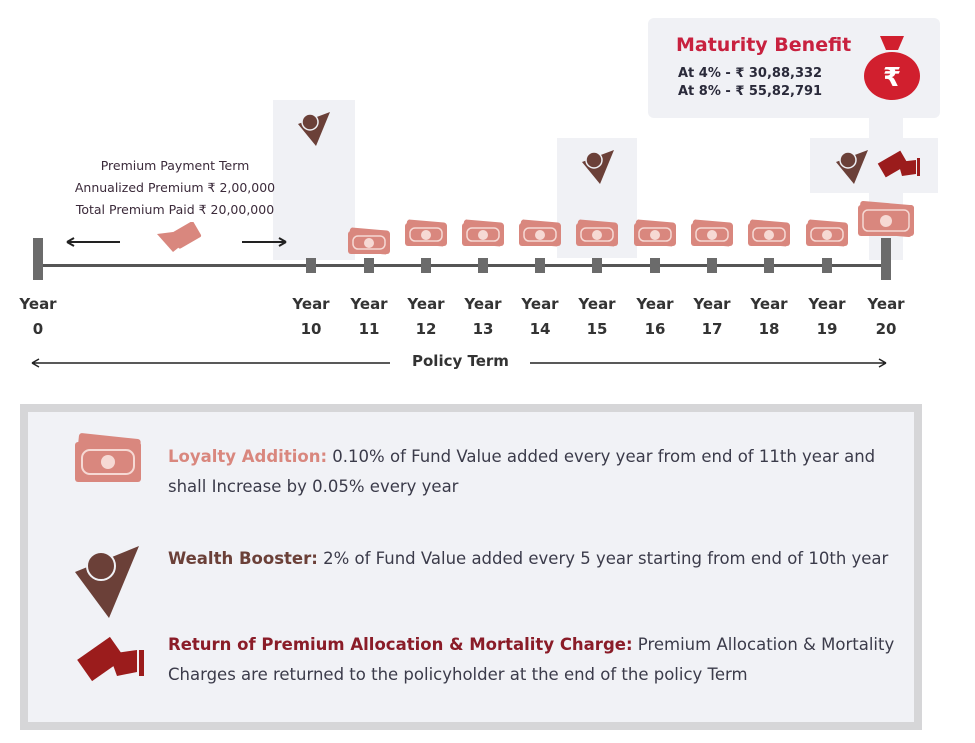 This screenshot has height=743, width=975. Describe the element at coordinates (426, 329) in the screenshot. I see `year-number: 12` at that location.